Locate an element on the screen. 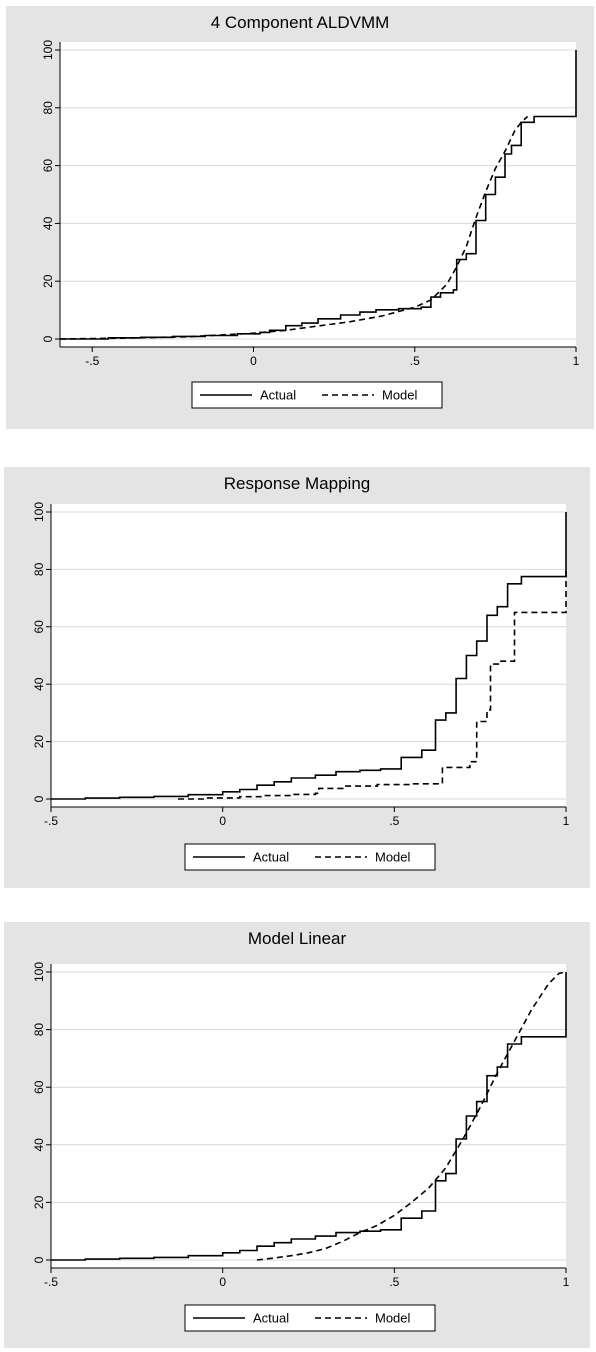 This screenshot has width=596, height=1352. chart-title: Model Linear is located at coordinates (297, 938).